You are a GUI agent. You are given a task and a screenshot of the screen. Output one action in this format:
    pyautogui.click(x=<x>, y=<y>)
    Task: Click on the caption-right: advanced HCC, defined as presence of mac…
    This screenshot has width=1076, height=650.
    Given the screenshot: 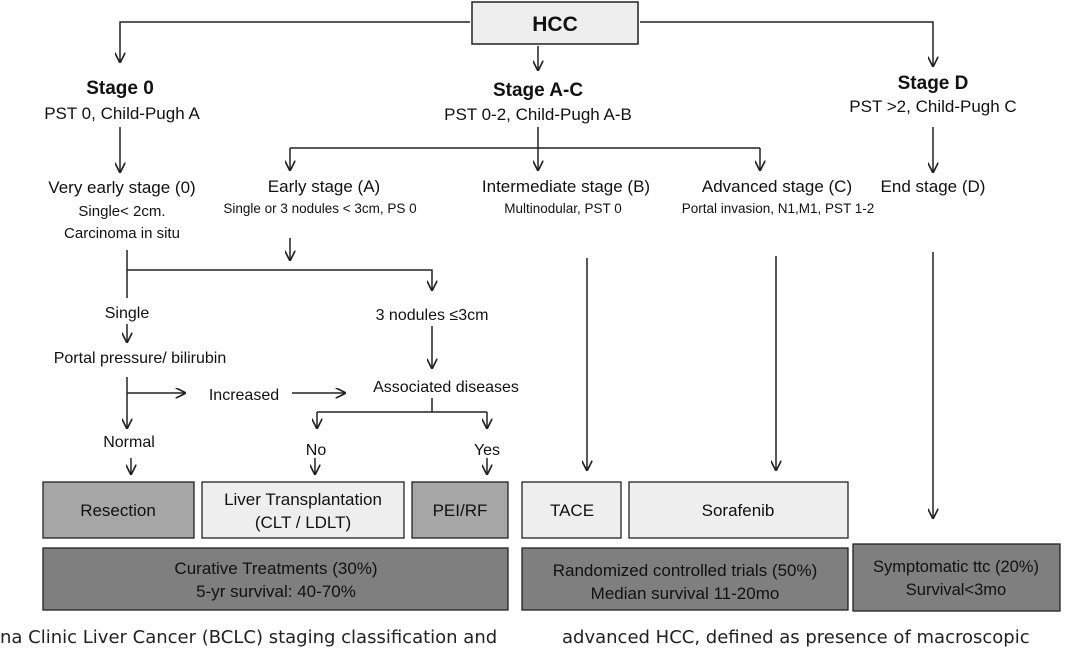 What is the action you would take?
    pyautogui.click(x=796, y=637)
    